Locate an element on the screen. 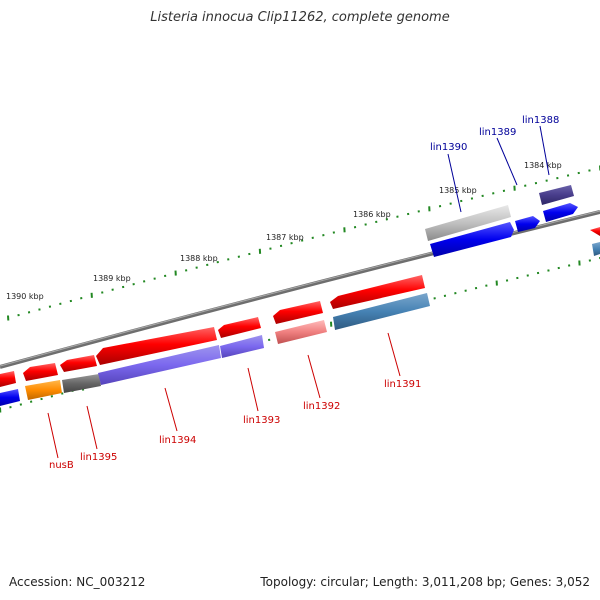 This screenshot has width=600, height=600. label-lin1391: lin1391 is located at coordinates (402, 384).